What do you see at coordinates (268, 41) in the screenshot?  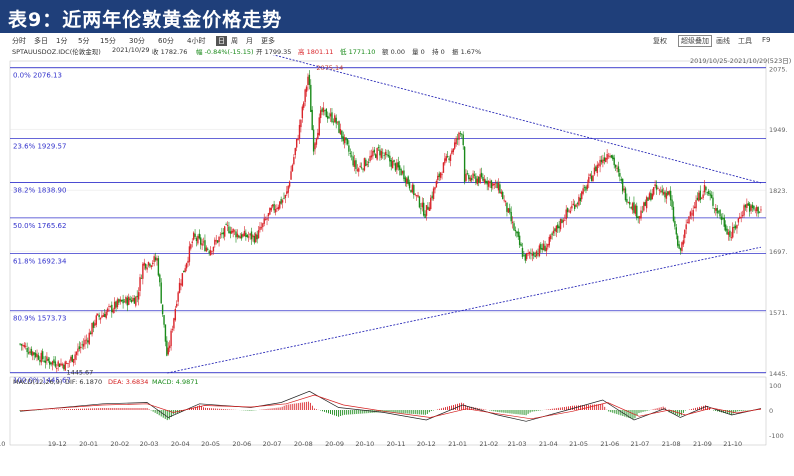 I see `period-11: 更多` at bounding box center [268, 41].